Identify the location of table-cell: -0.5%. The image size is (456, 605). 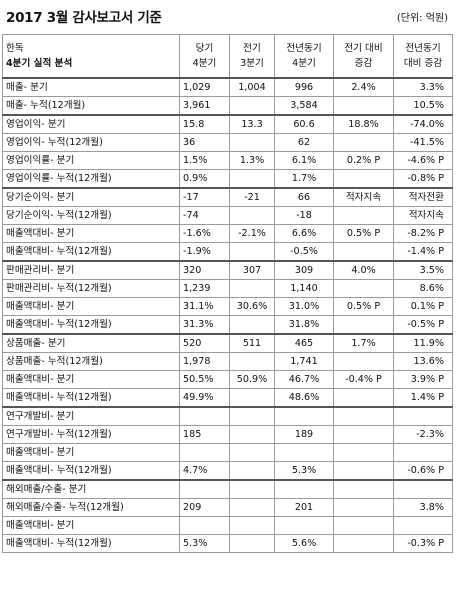
(304, 252).